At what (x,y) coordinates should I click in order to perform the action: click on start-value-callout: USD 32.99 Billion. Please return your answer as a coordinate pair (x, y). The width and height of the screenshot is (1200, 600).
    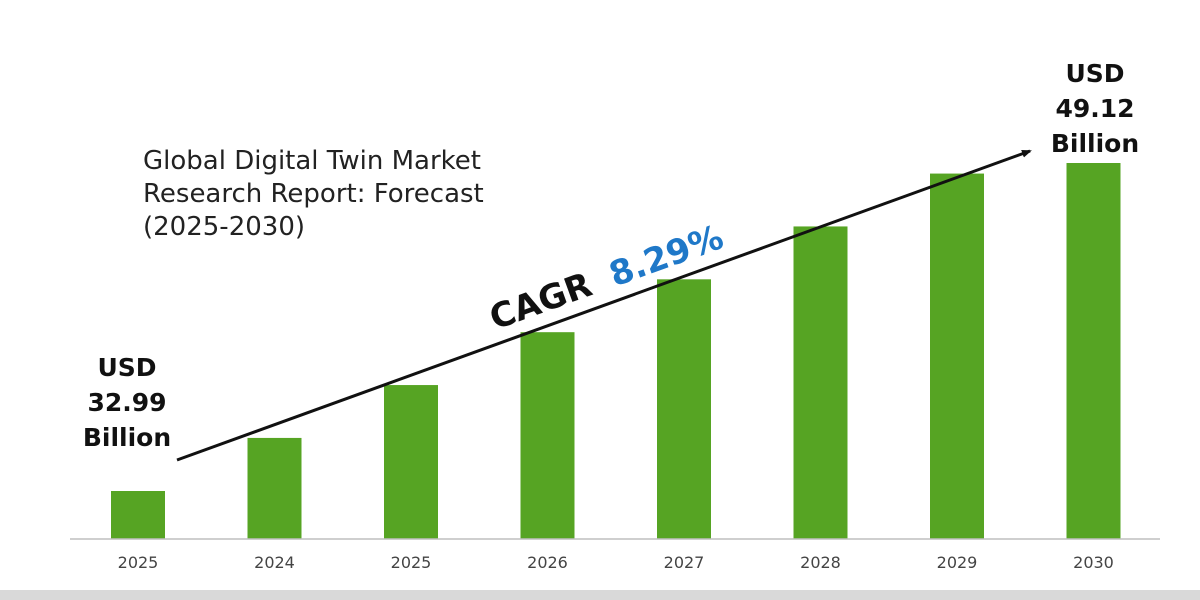
    Looking at the image, I should click on (127, 402).